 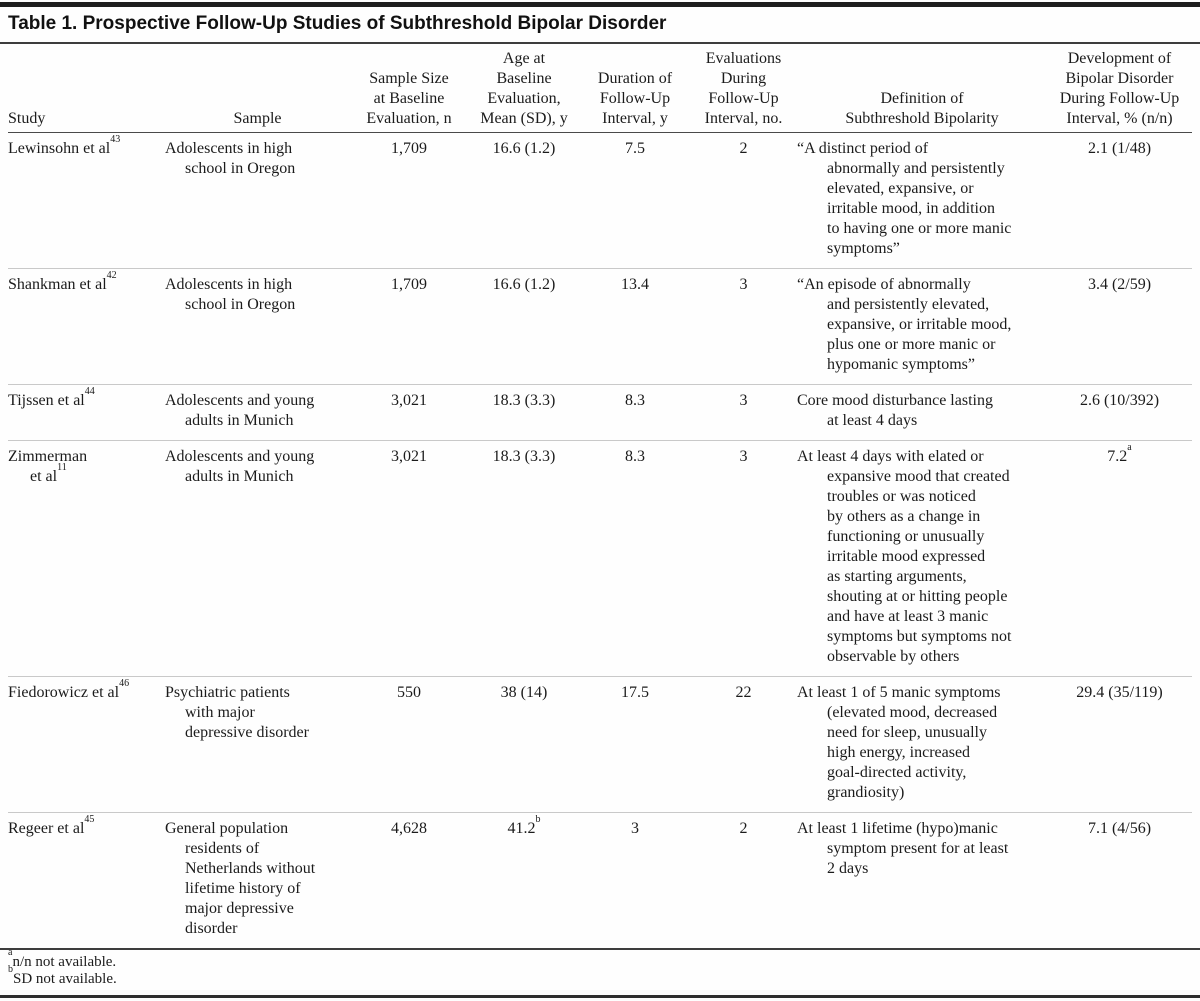 What do you see at coordinates (524, 692) in the screenshot?
I see `age-value: 38 (14)` at bounding box center [524, 692].